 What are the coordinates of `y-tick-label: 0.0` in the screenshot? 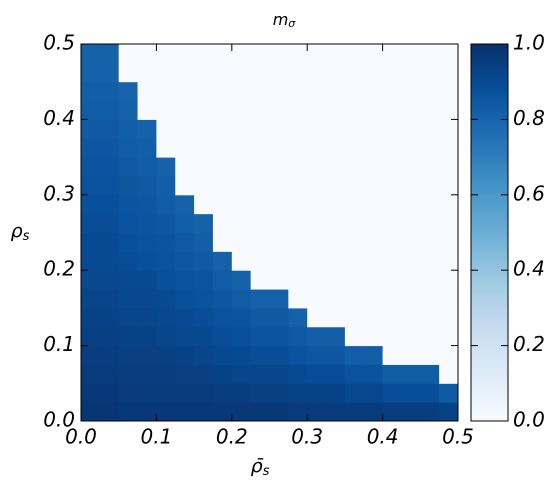 It's located at (59, 420).